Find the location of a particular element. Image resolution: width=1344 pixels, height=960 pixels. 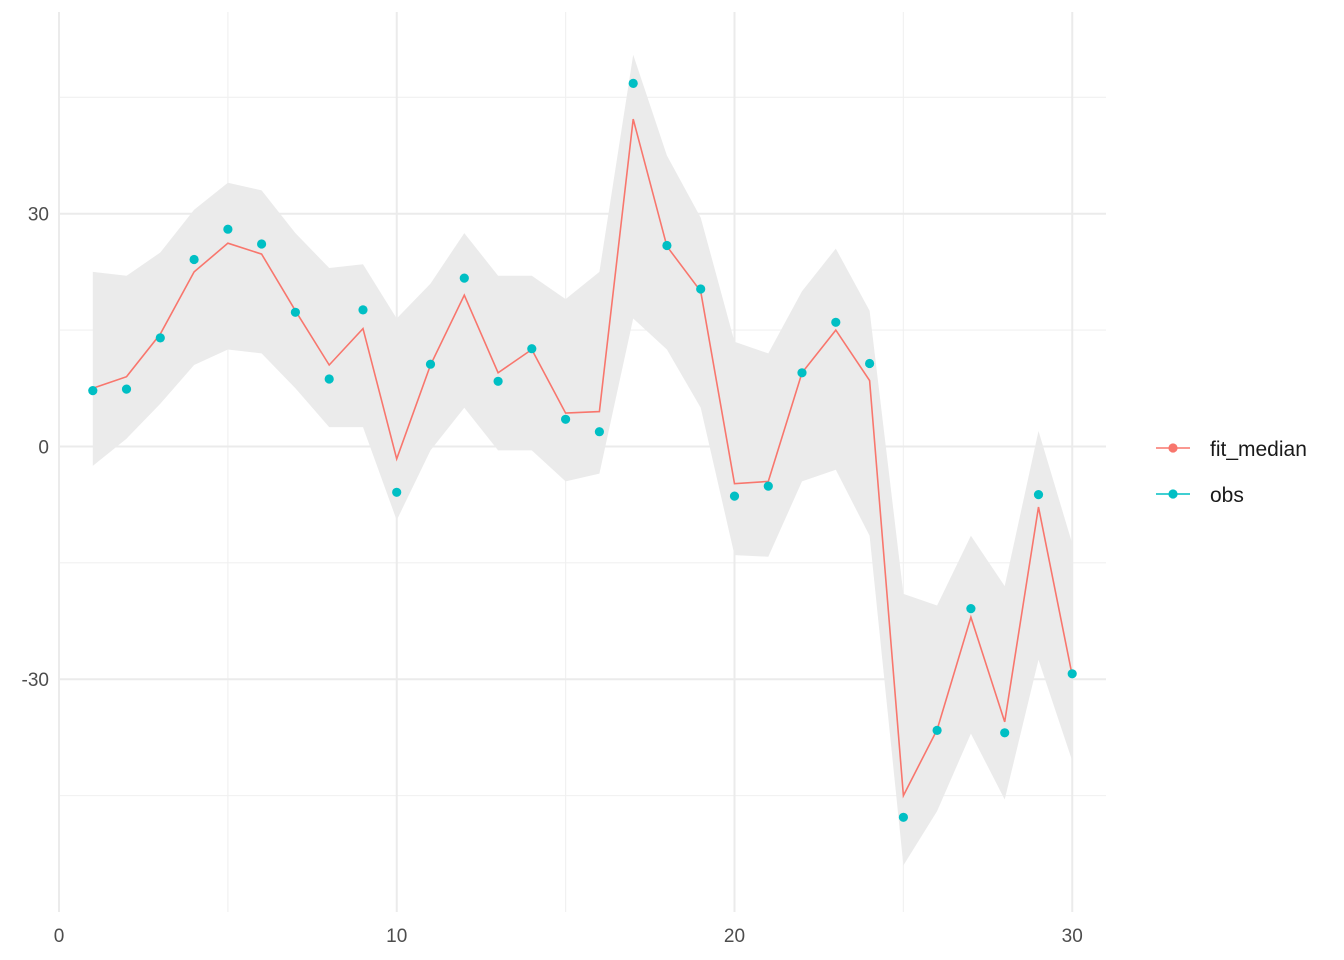

x-tick-label: 0 is located at coordinates (59, 936).